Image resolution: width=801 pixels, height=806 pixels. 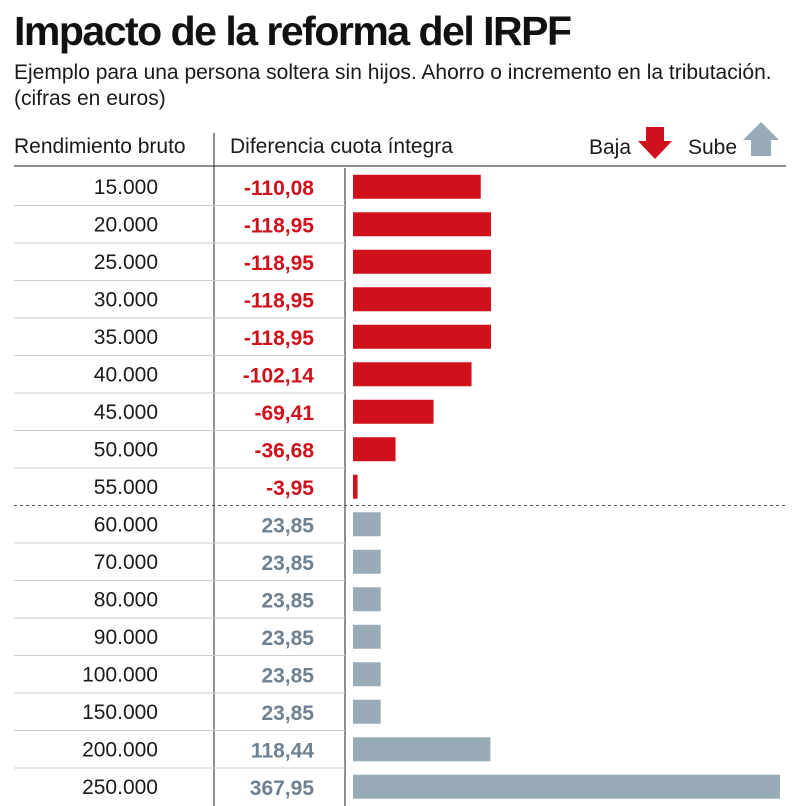 I want to click on value-label: -110,08, so click(x=279, y=188).